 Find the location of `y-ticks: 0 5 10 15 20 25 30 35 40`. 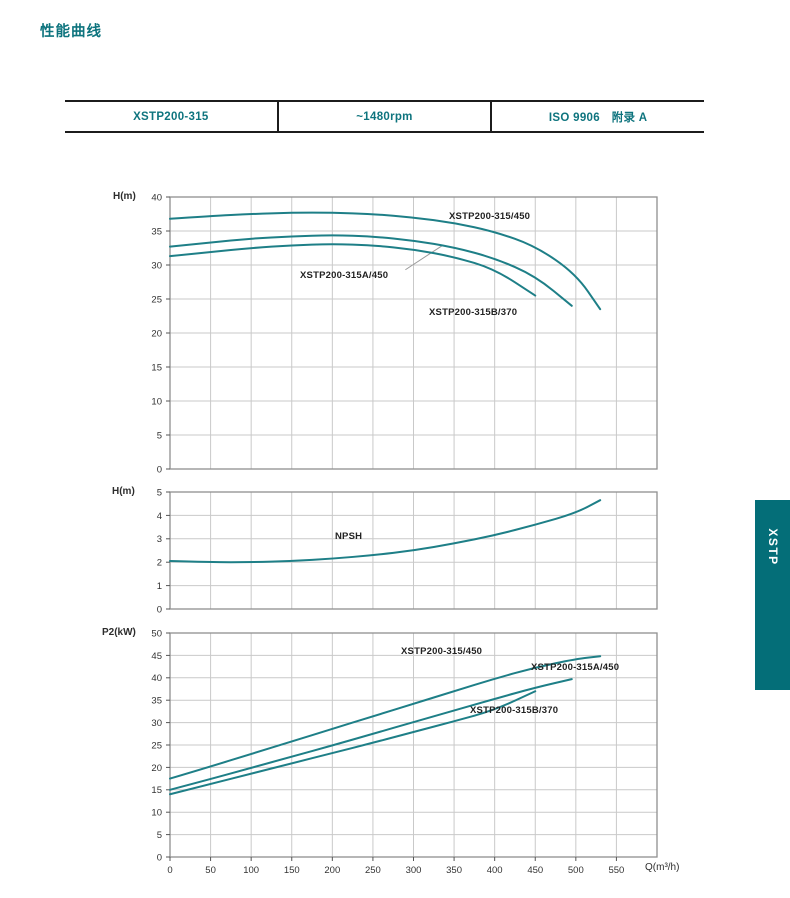

y-ticks: 0 5 10 15 20 25 30 35 40 is located at coordinates (160, 333).